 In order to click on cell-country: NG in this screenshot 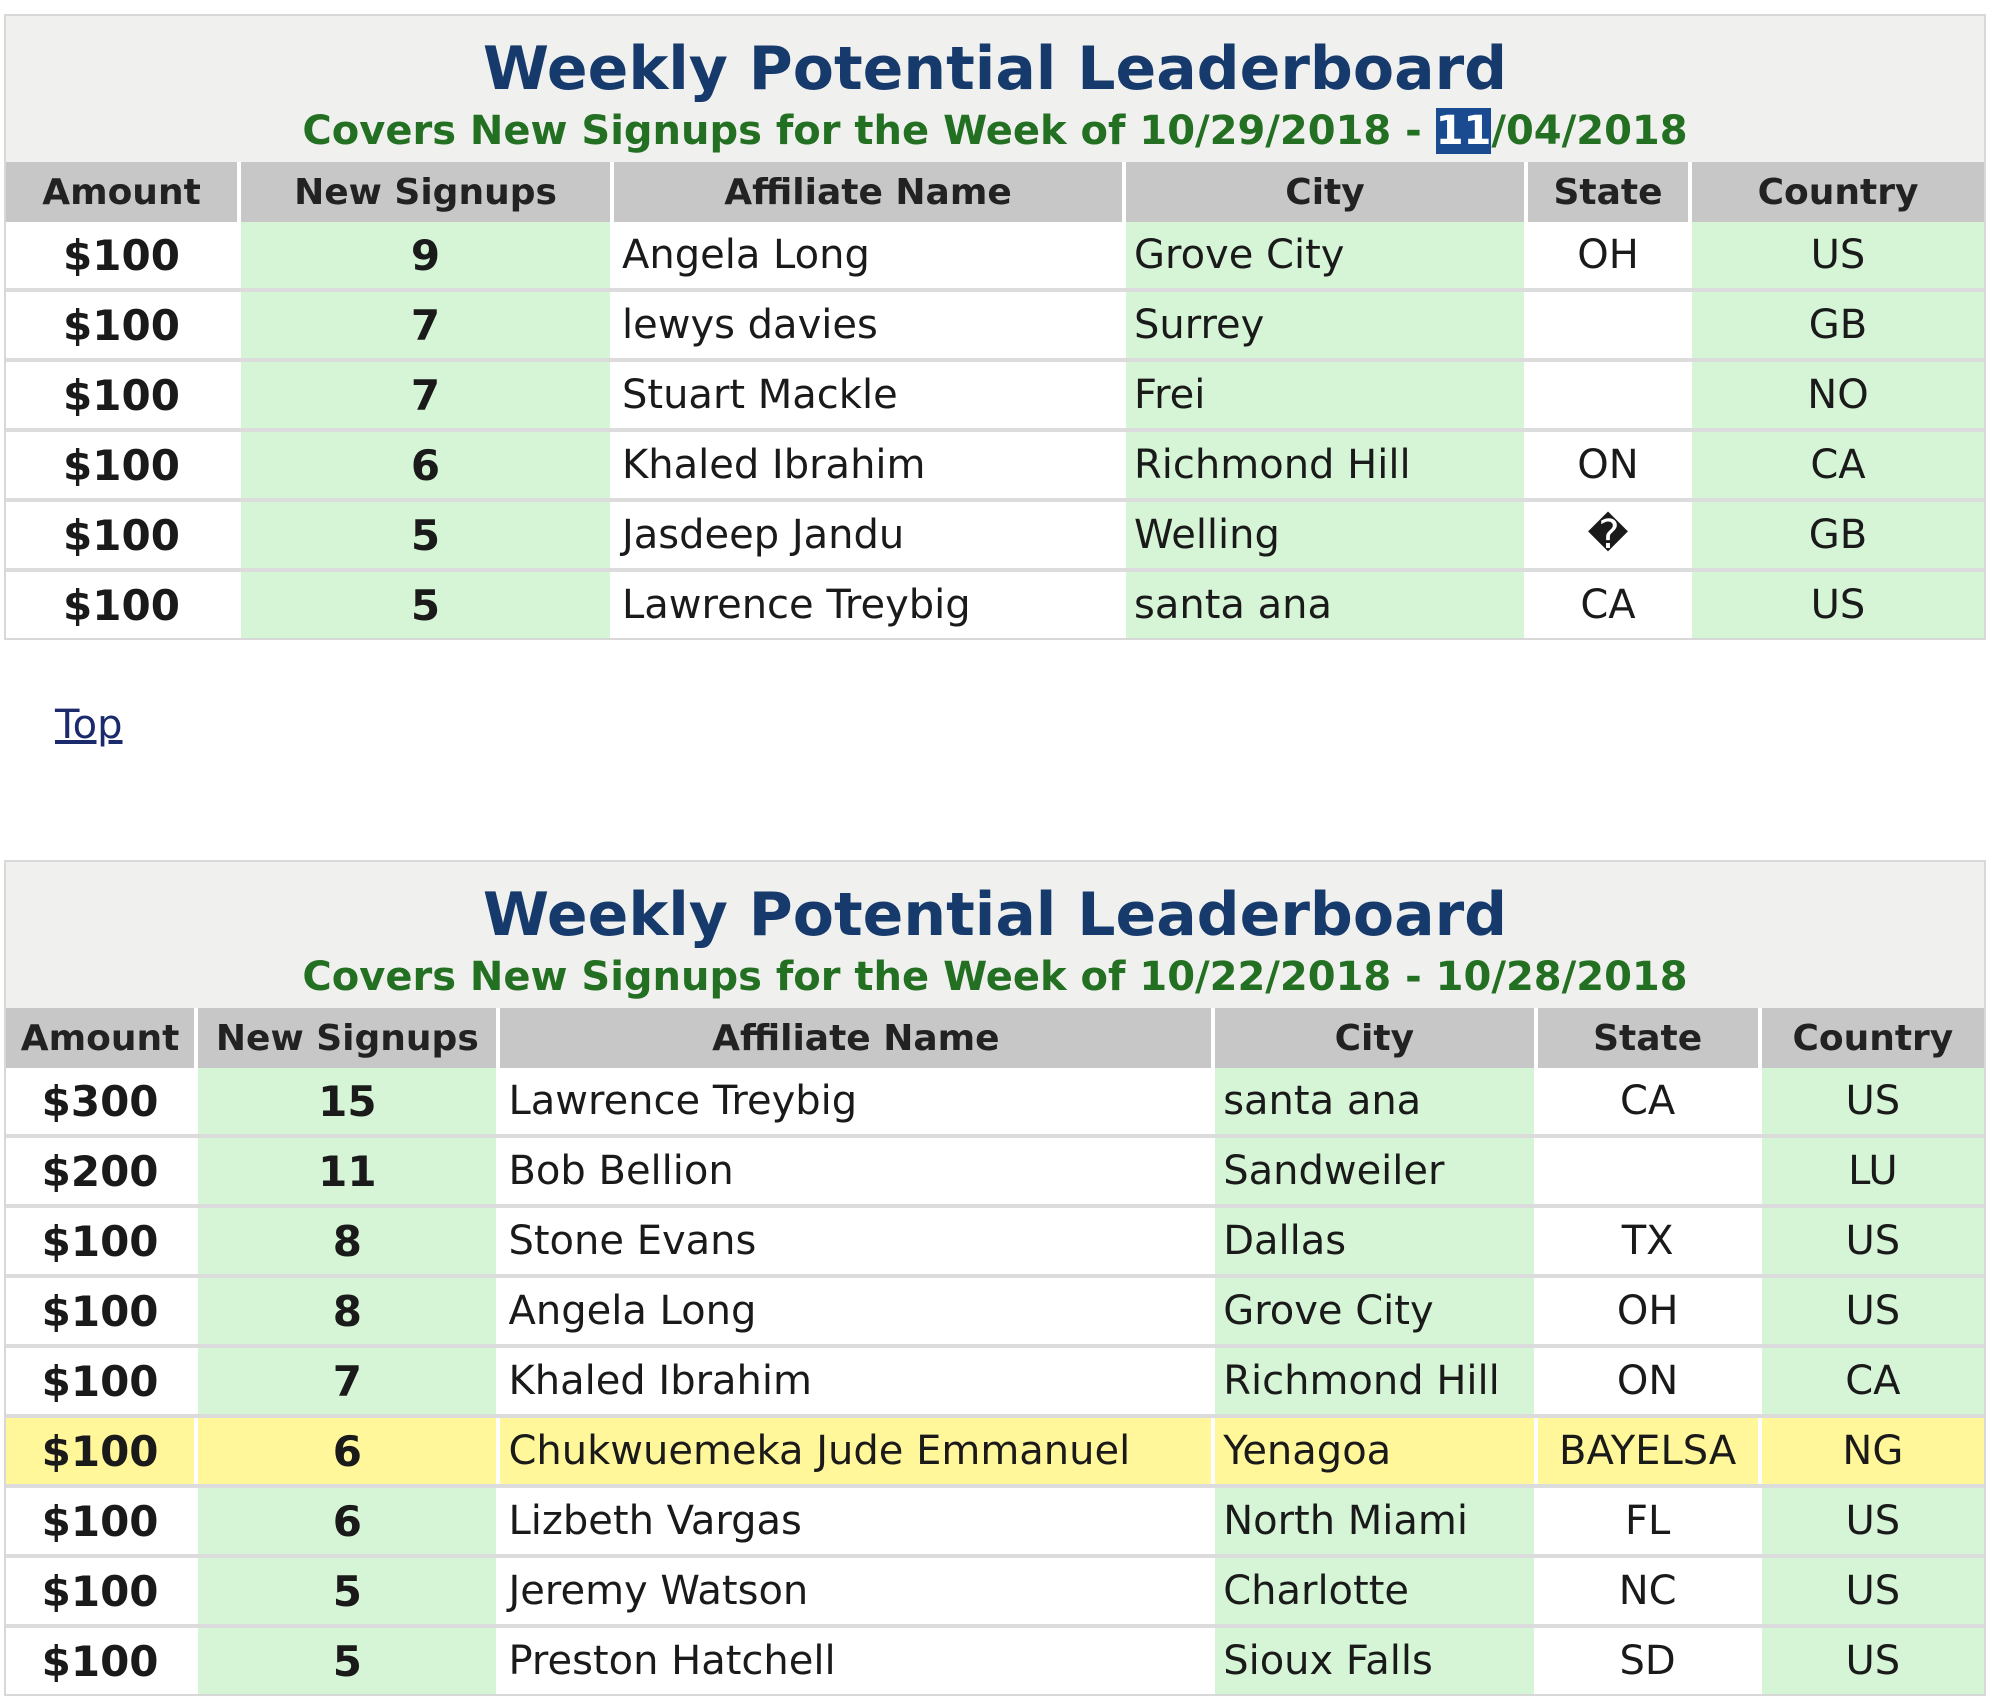, I will do `click(1871, 1452)`.